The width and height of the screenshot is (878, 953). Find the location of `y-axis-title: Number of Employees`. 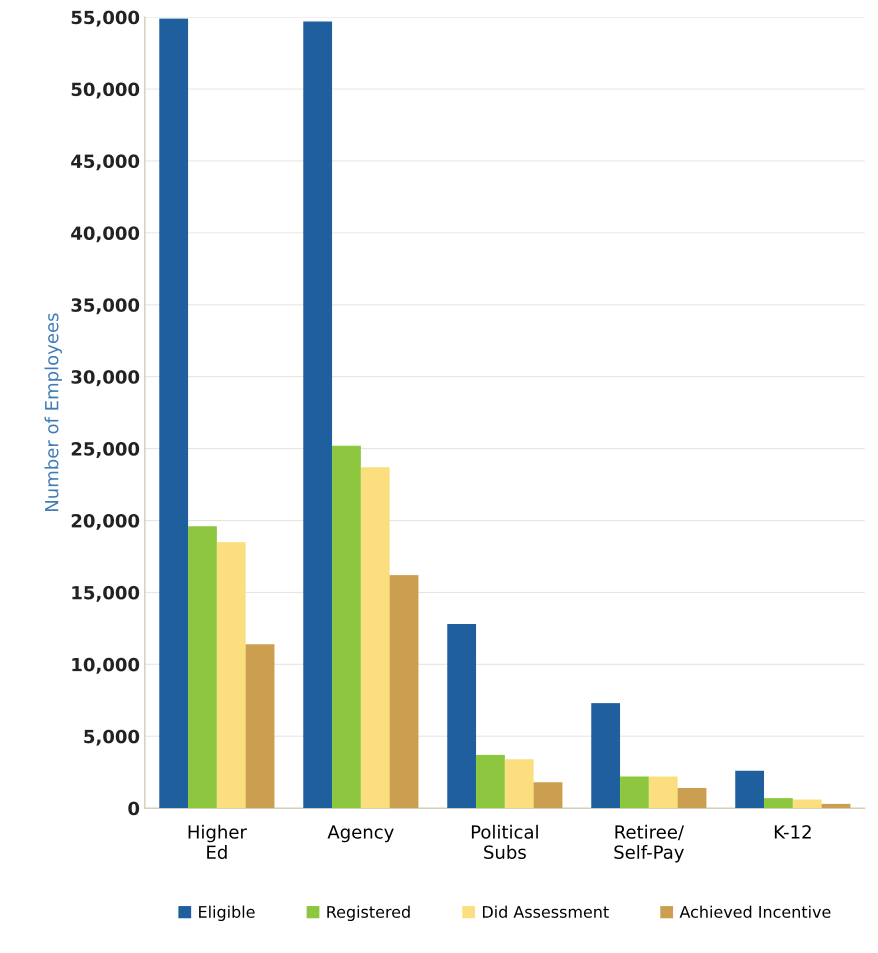

y-axis-title: Number of Employees is located at coordinates (53, 412).